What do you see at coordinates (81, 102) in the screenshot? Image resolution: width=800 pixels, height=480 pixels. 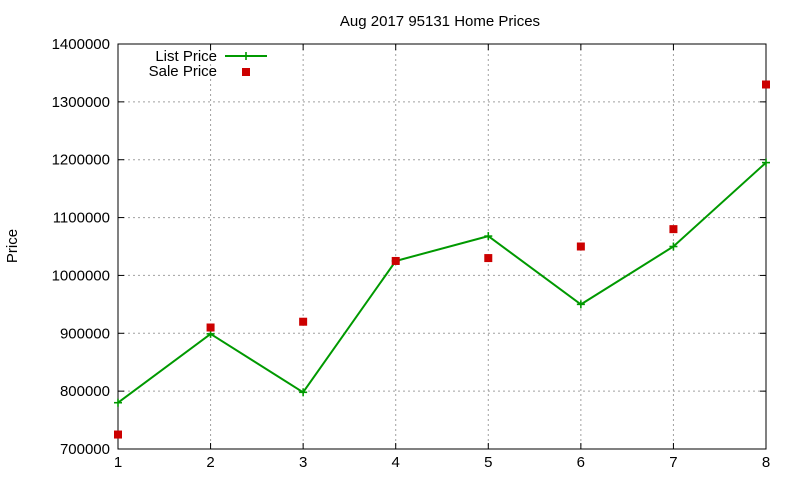 I see `y-tick-label: 1300000` at bounding box center [81, 102].